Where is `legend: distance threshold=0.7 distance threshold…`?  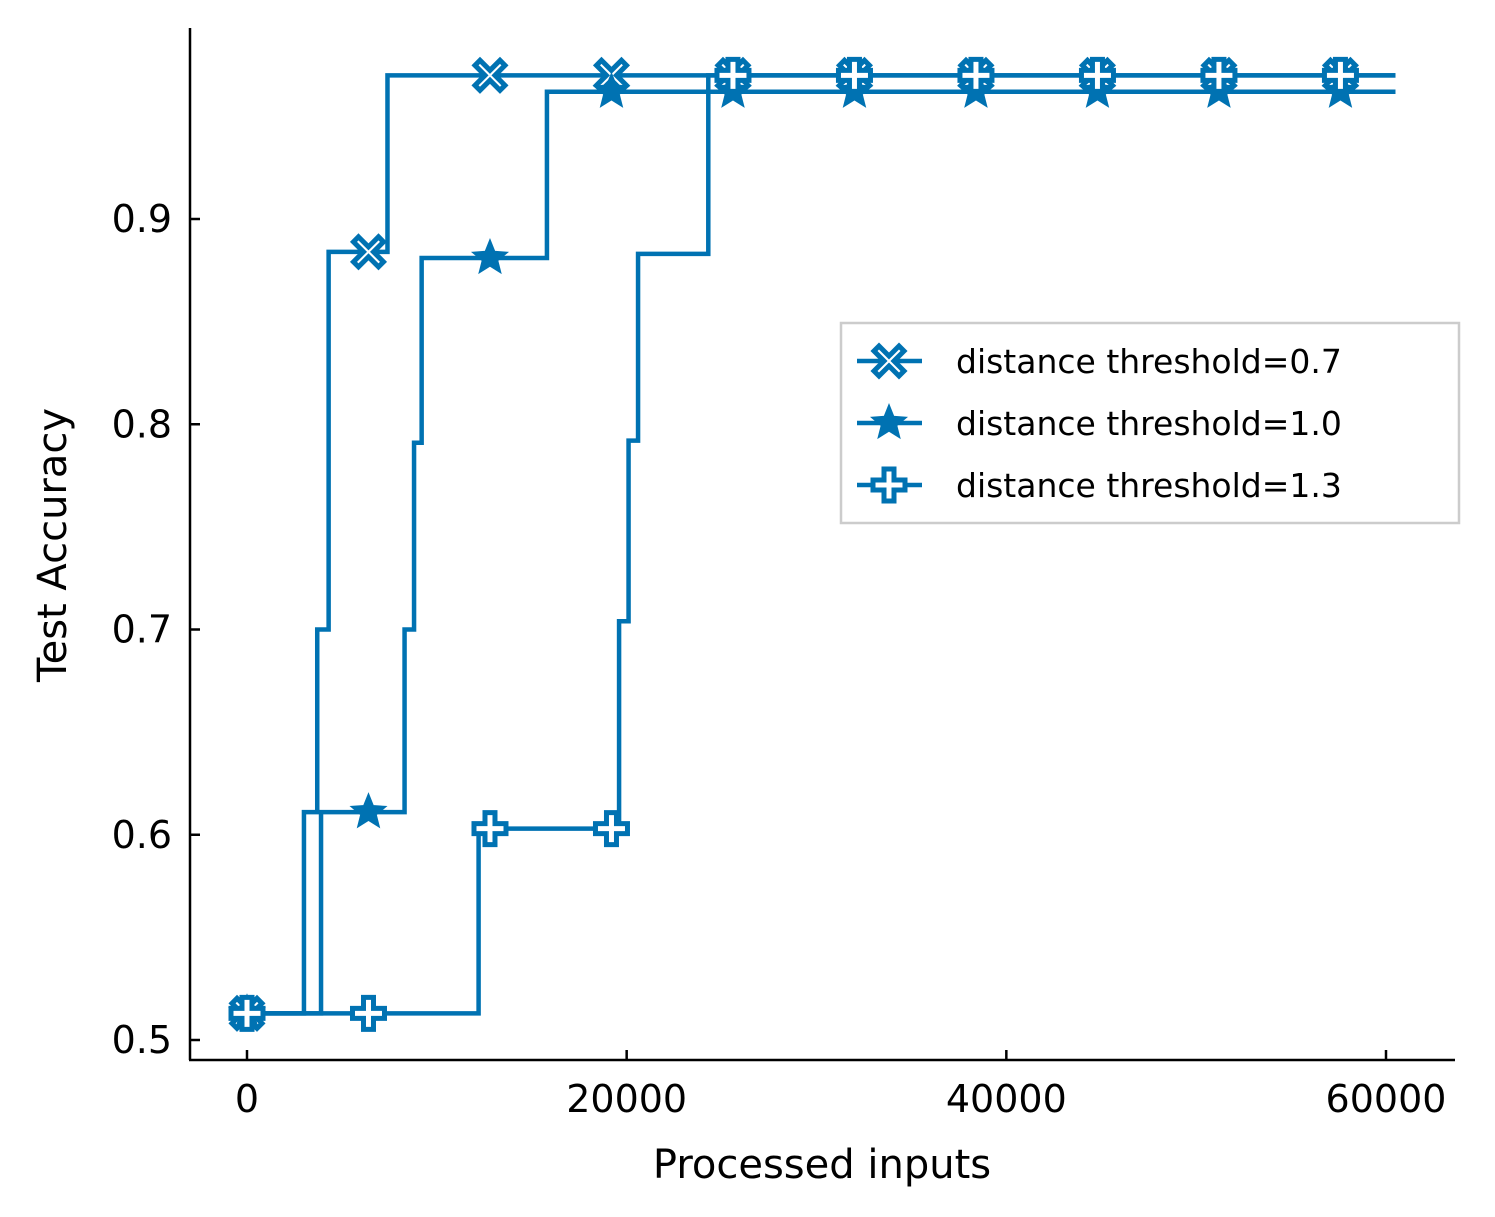
legend: distance threshold=0.7 distance threshold… is located at coordinates (1150, 423).